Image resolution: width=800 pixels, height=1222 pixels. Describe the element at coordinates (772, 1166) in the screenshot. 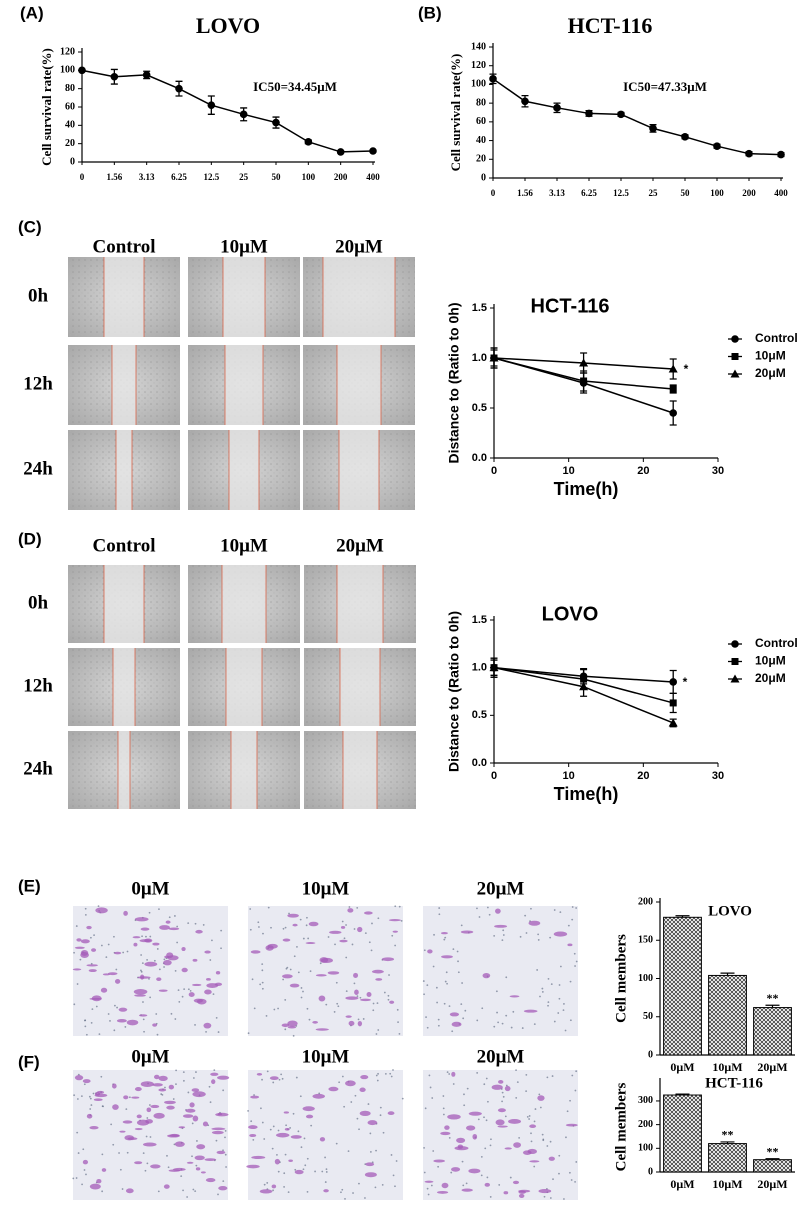

I see `bar` at that location.